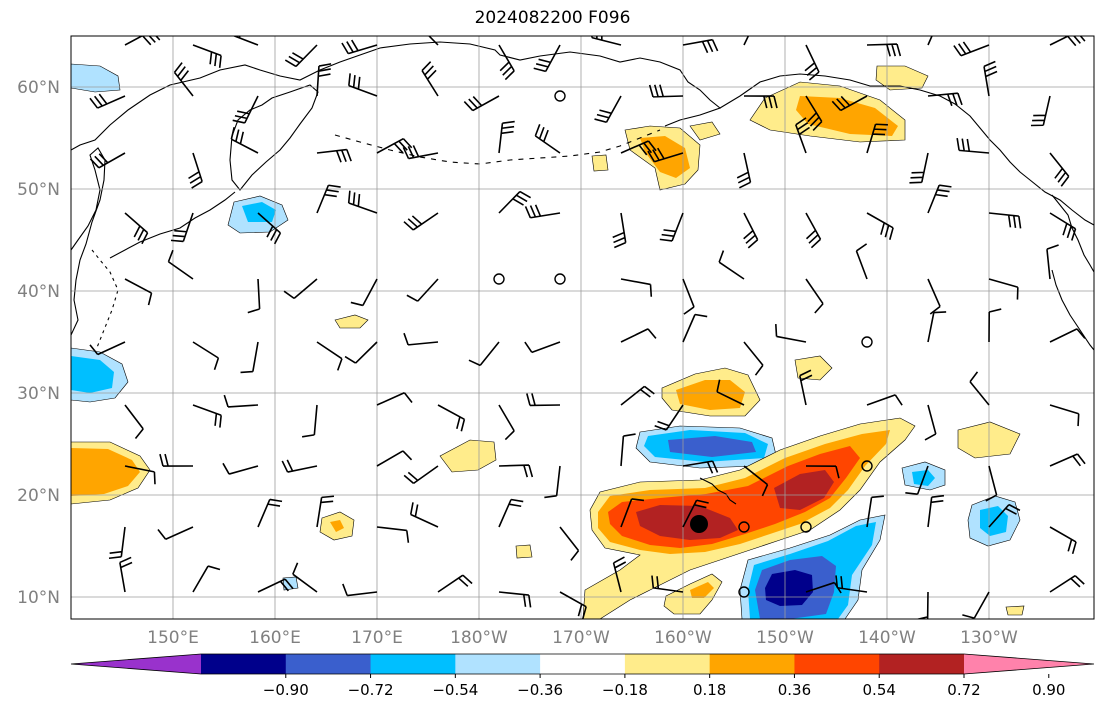 The image size is (1105, 712). I want to click on coastline-bc, so click(1072, 233).